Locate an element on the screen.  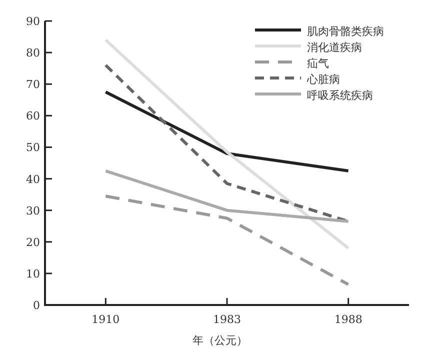
y-tick-label: 90 is located at coordinates (33, 21).